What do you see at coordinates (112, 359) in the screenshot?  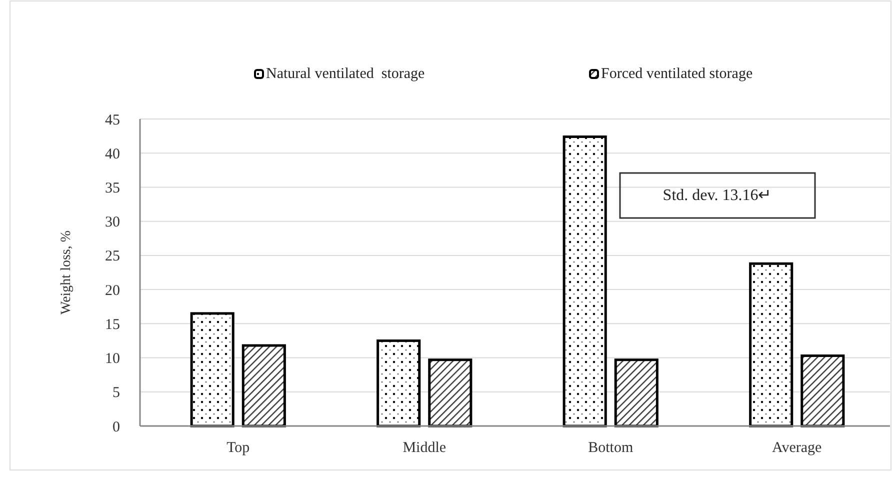 I see `y-tick-label: 10` at bounding box center [112, 359].